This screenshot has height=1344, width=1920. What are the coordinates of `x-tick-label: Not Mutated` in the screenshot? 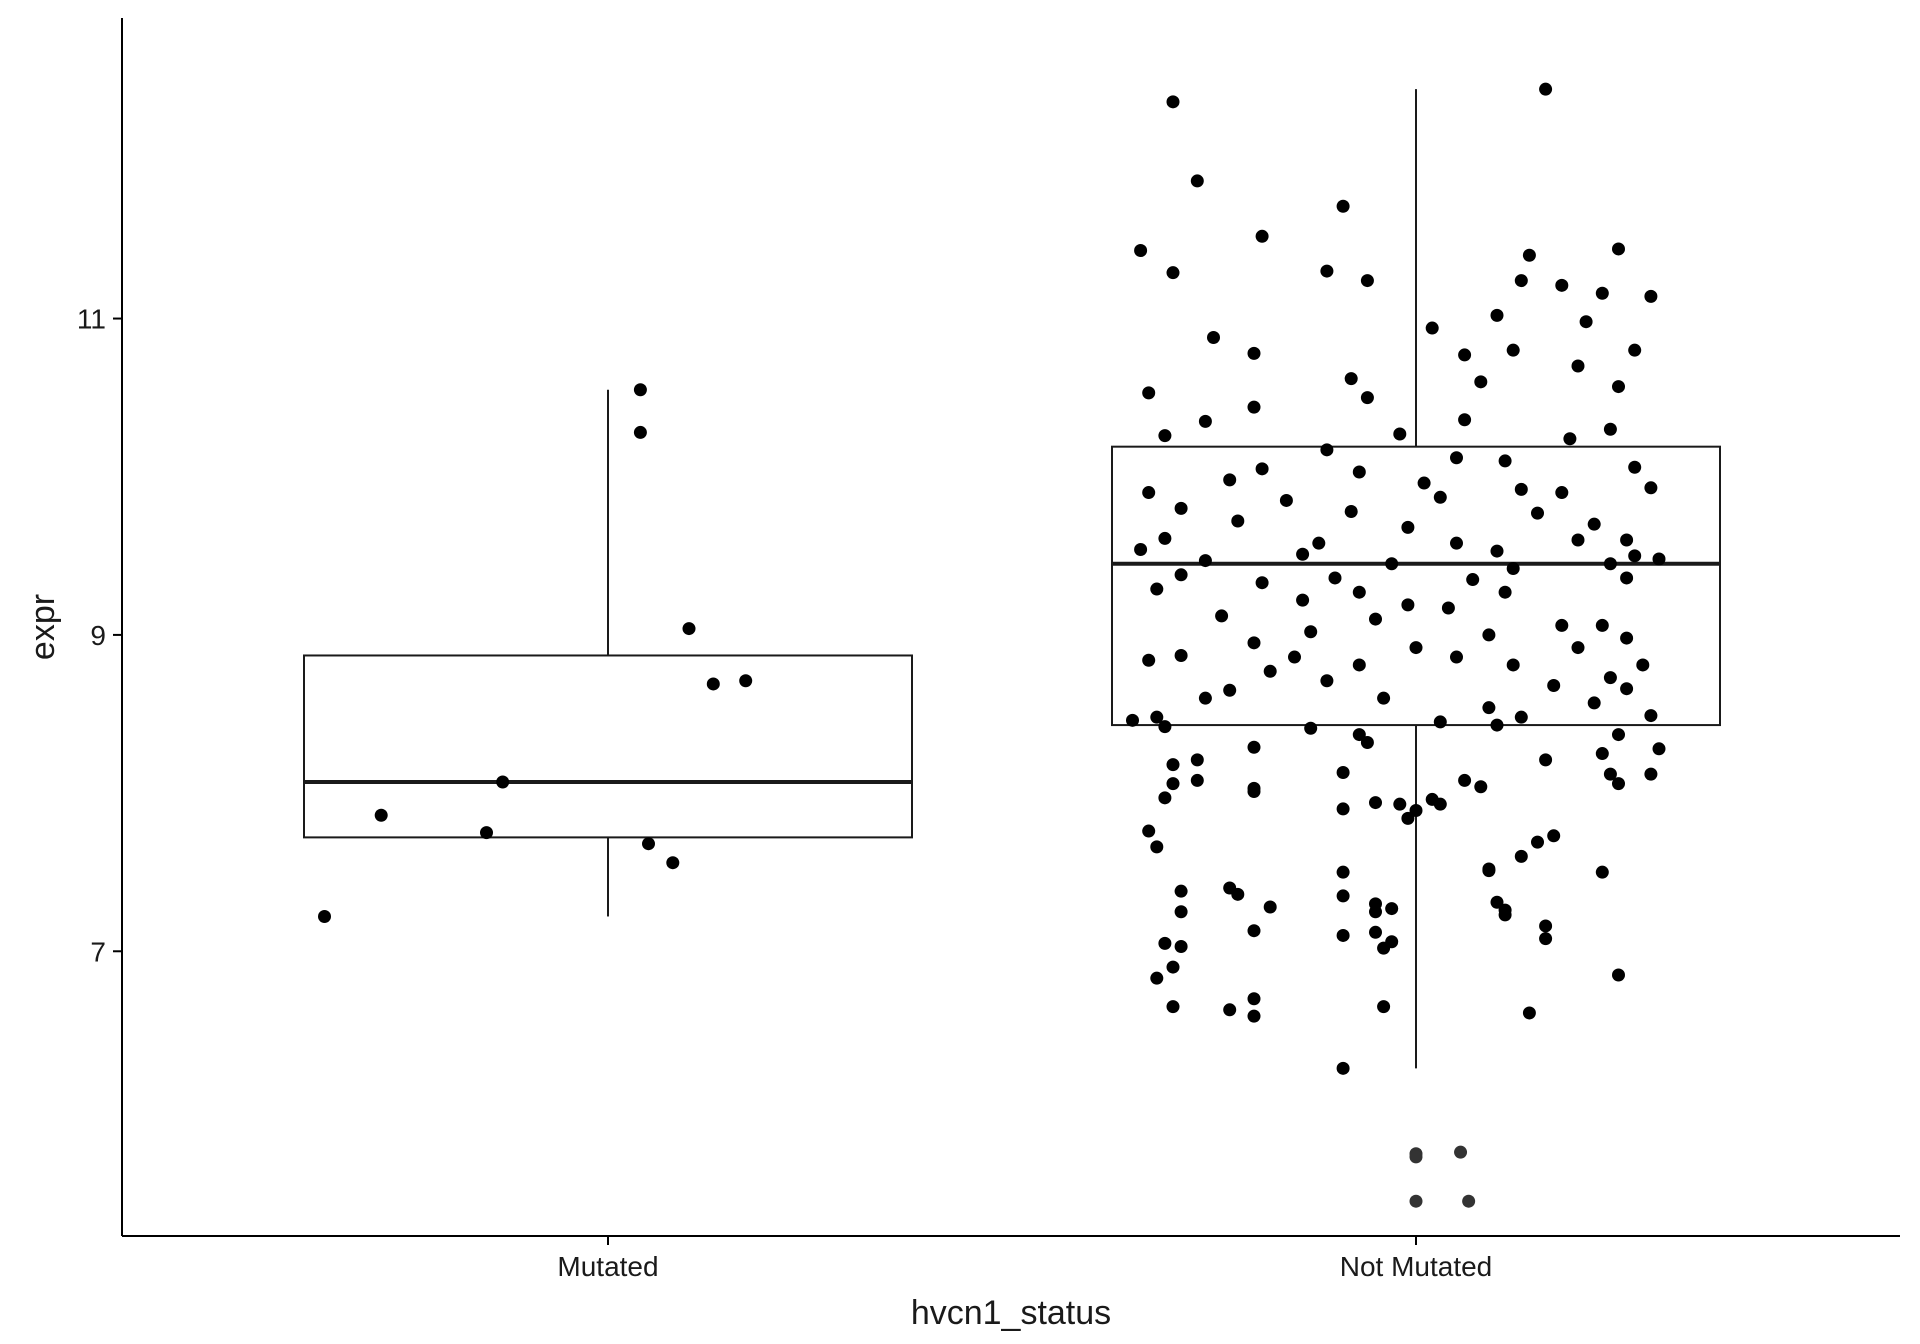 It's located at (1416, 1266).